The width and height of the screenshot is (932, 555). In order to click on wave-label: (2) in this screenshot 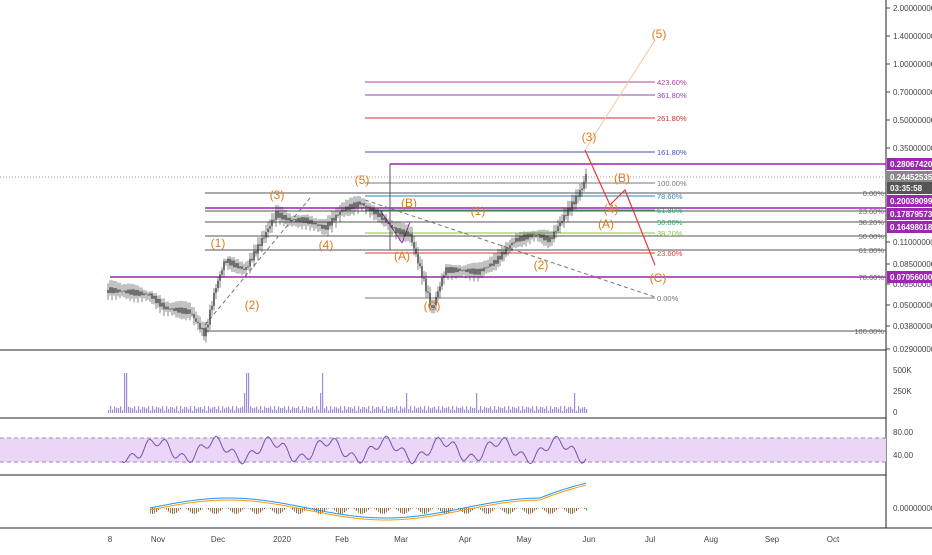, I will do `click(541, 265)`.